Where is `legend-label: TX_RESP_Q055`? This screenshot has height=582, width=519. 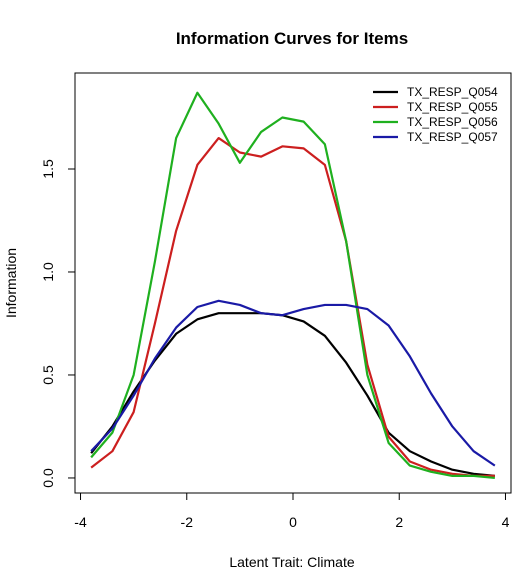
legend-label: TX_RESP_Q055 is located at coordinates (452, 107).